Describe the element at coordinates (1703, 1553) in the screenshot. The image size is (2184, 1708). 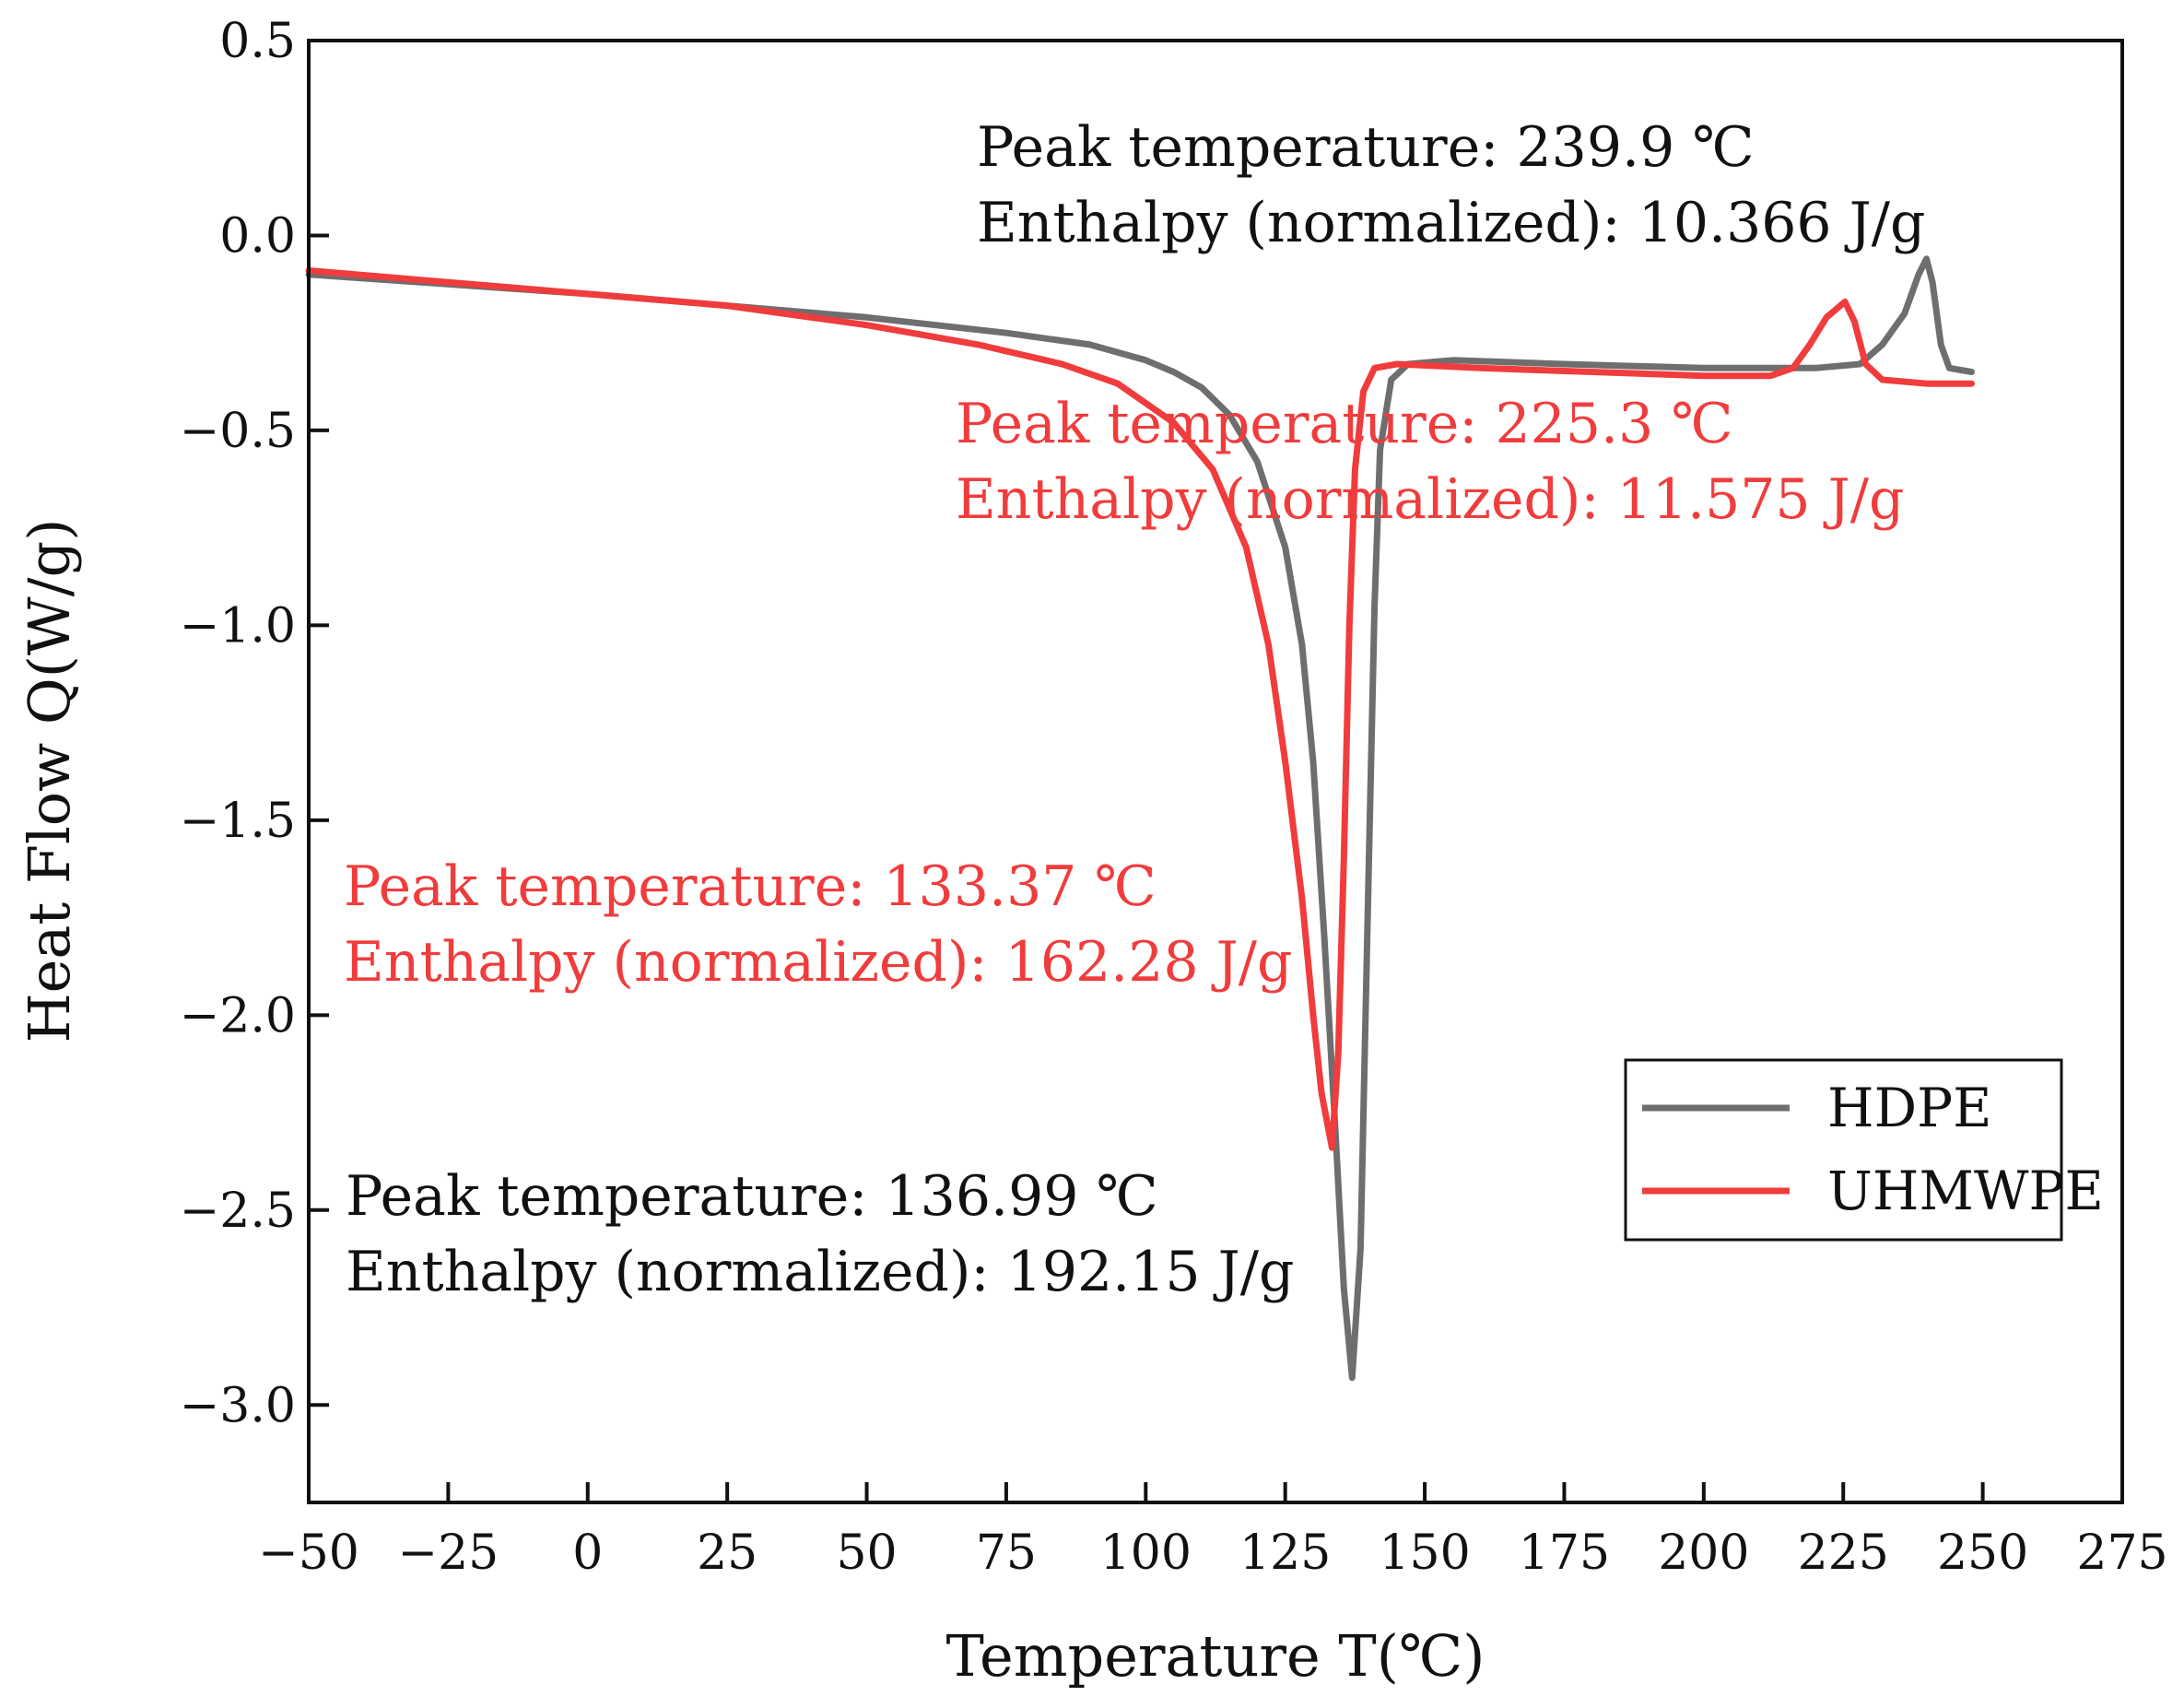
I see `x-tick-label: 200` at that location.